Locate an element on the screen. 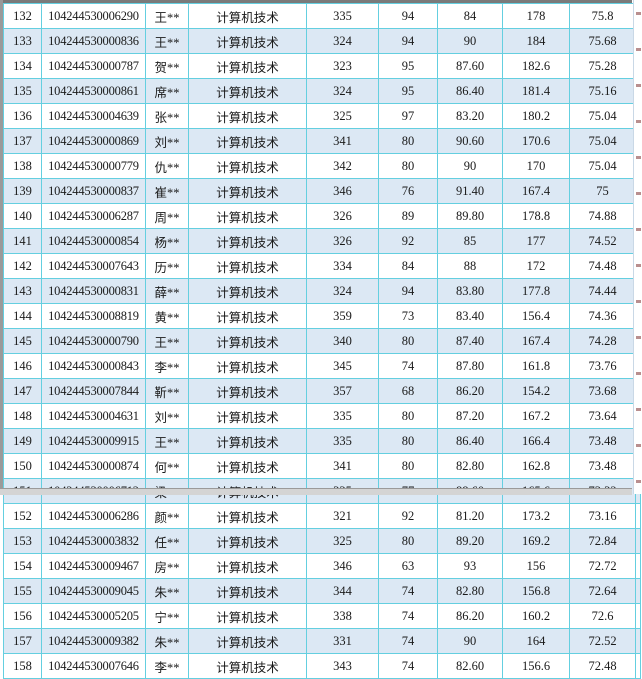  cell-sequence: 138 is located at coordinates (22, 166).